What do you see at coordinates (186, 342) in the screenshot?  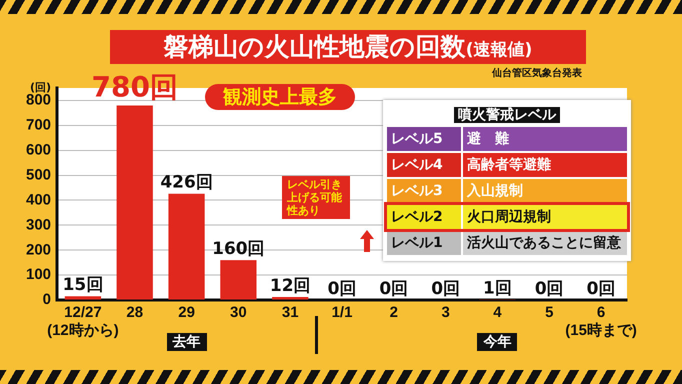 I see `text: 去年` at bounding box center [186, 342].